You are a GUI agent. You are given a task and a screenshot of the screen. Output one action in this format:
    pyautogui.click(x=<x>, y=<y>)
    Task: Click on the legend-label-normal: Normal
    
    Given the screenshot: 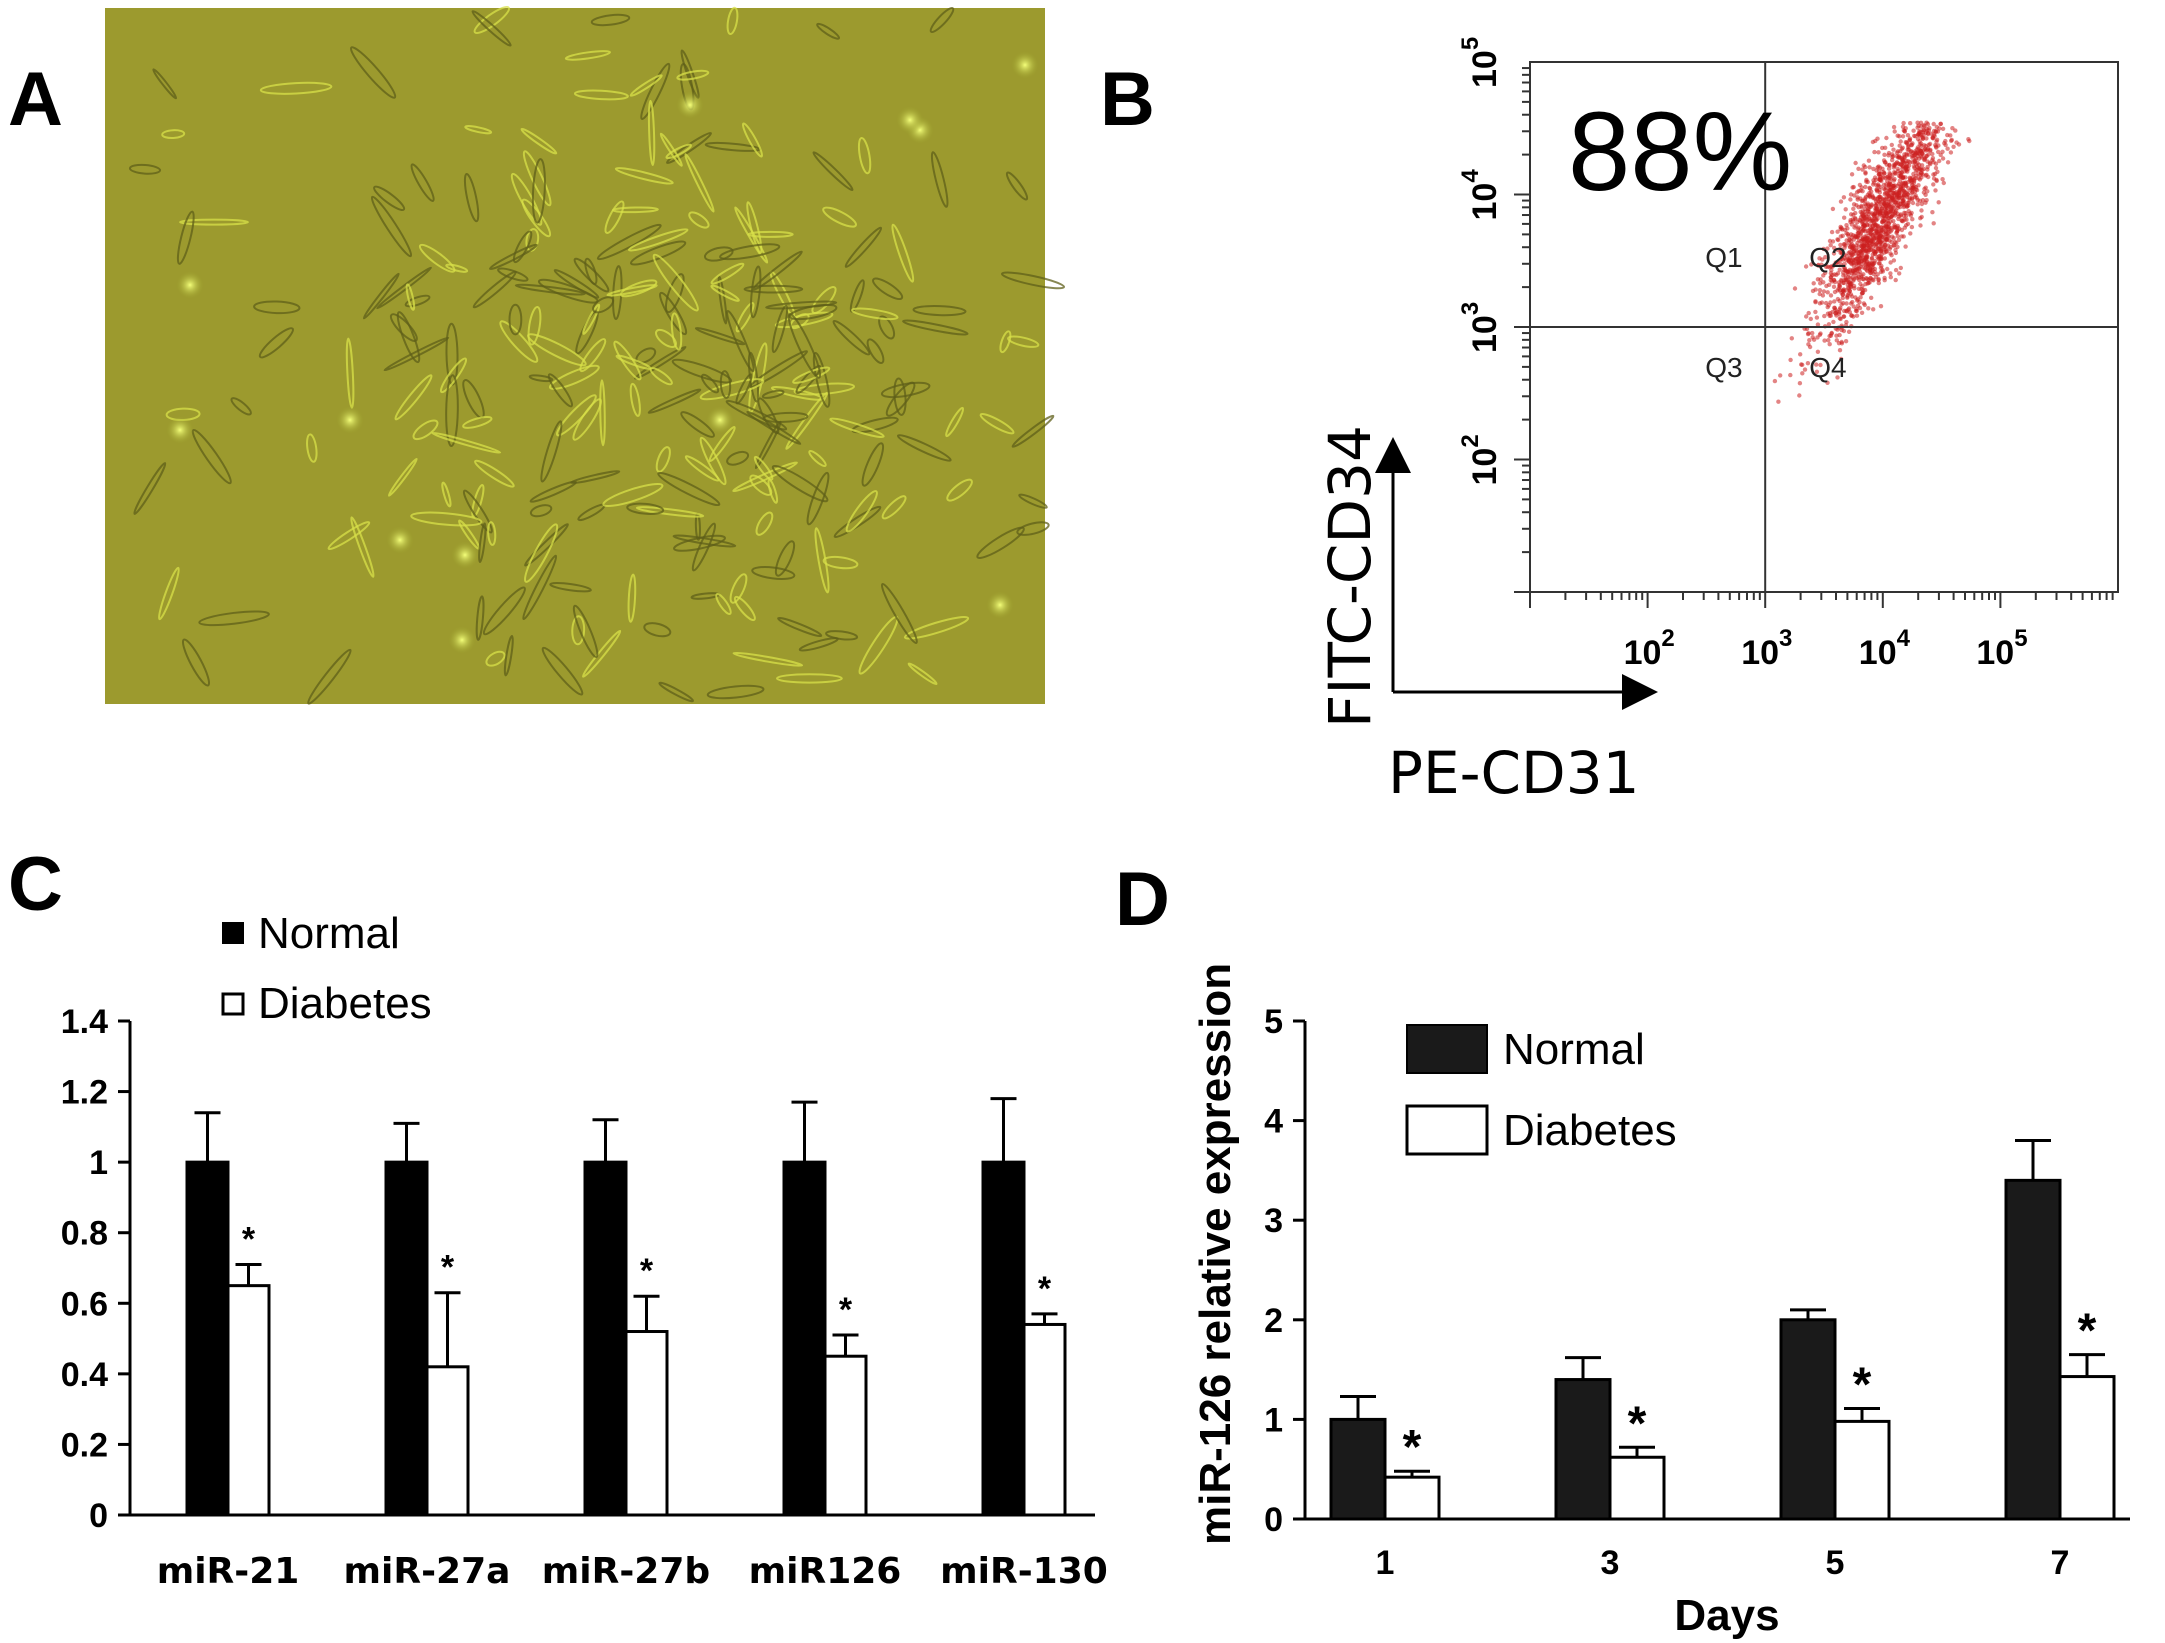 What is the action you would take?
    pyautogui.click(x=329, y=933)
    